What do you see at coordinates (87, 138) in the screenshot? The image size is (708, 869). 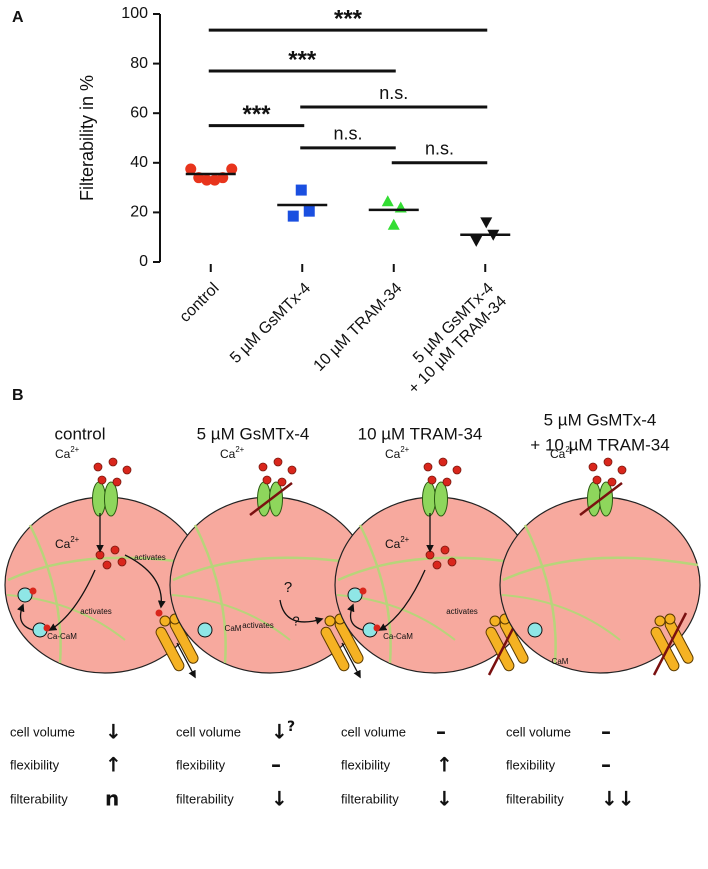 I see `y-axis-label: Filterability in %` at bounding box center [87, 138].